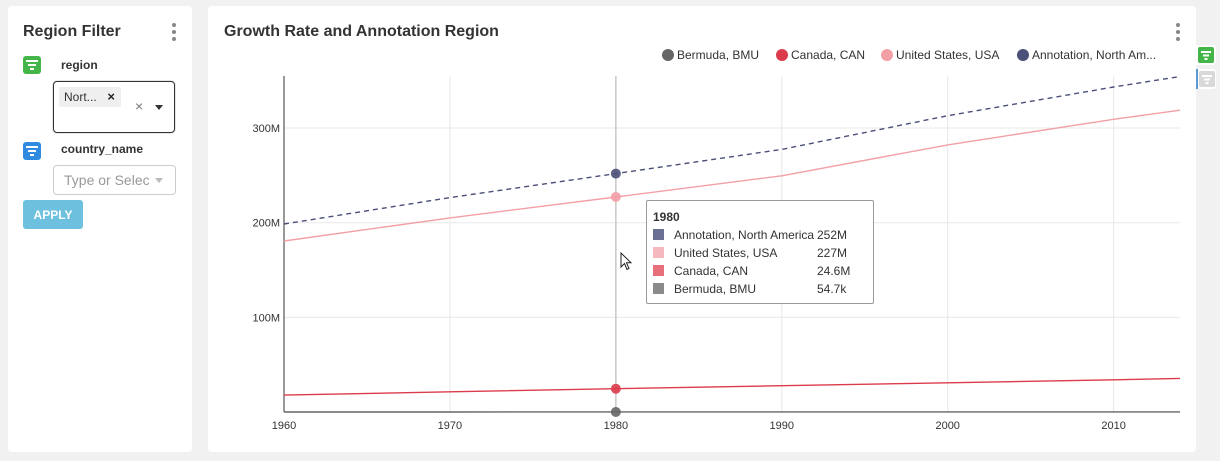 This screenshot has height=461, width=1220. I want to click on filter-menu-icon, so click(174, 32).